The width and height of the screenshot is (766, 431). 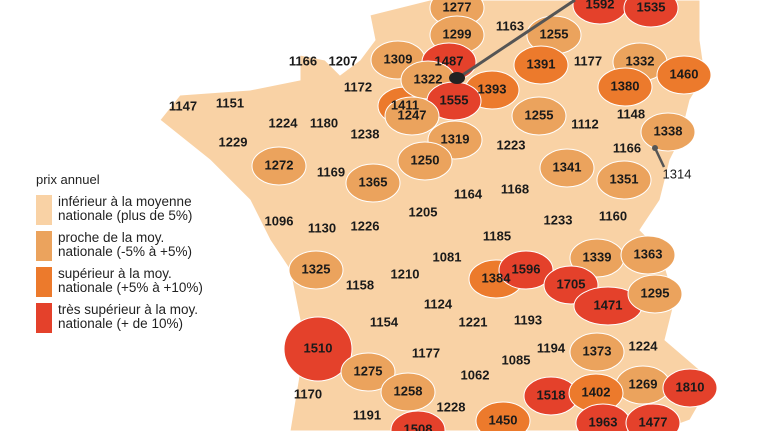 I want to click on department-price-label: 1341, so click(x=567, y=166).